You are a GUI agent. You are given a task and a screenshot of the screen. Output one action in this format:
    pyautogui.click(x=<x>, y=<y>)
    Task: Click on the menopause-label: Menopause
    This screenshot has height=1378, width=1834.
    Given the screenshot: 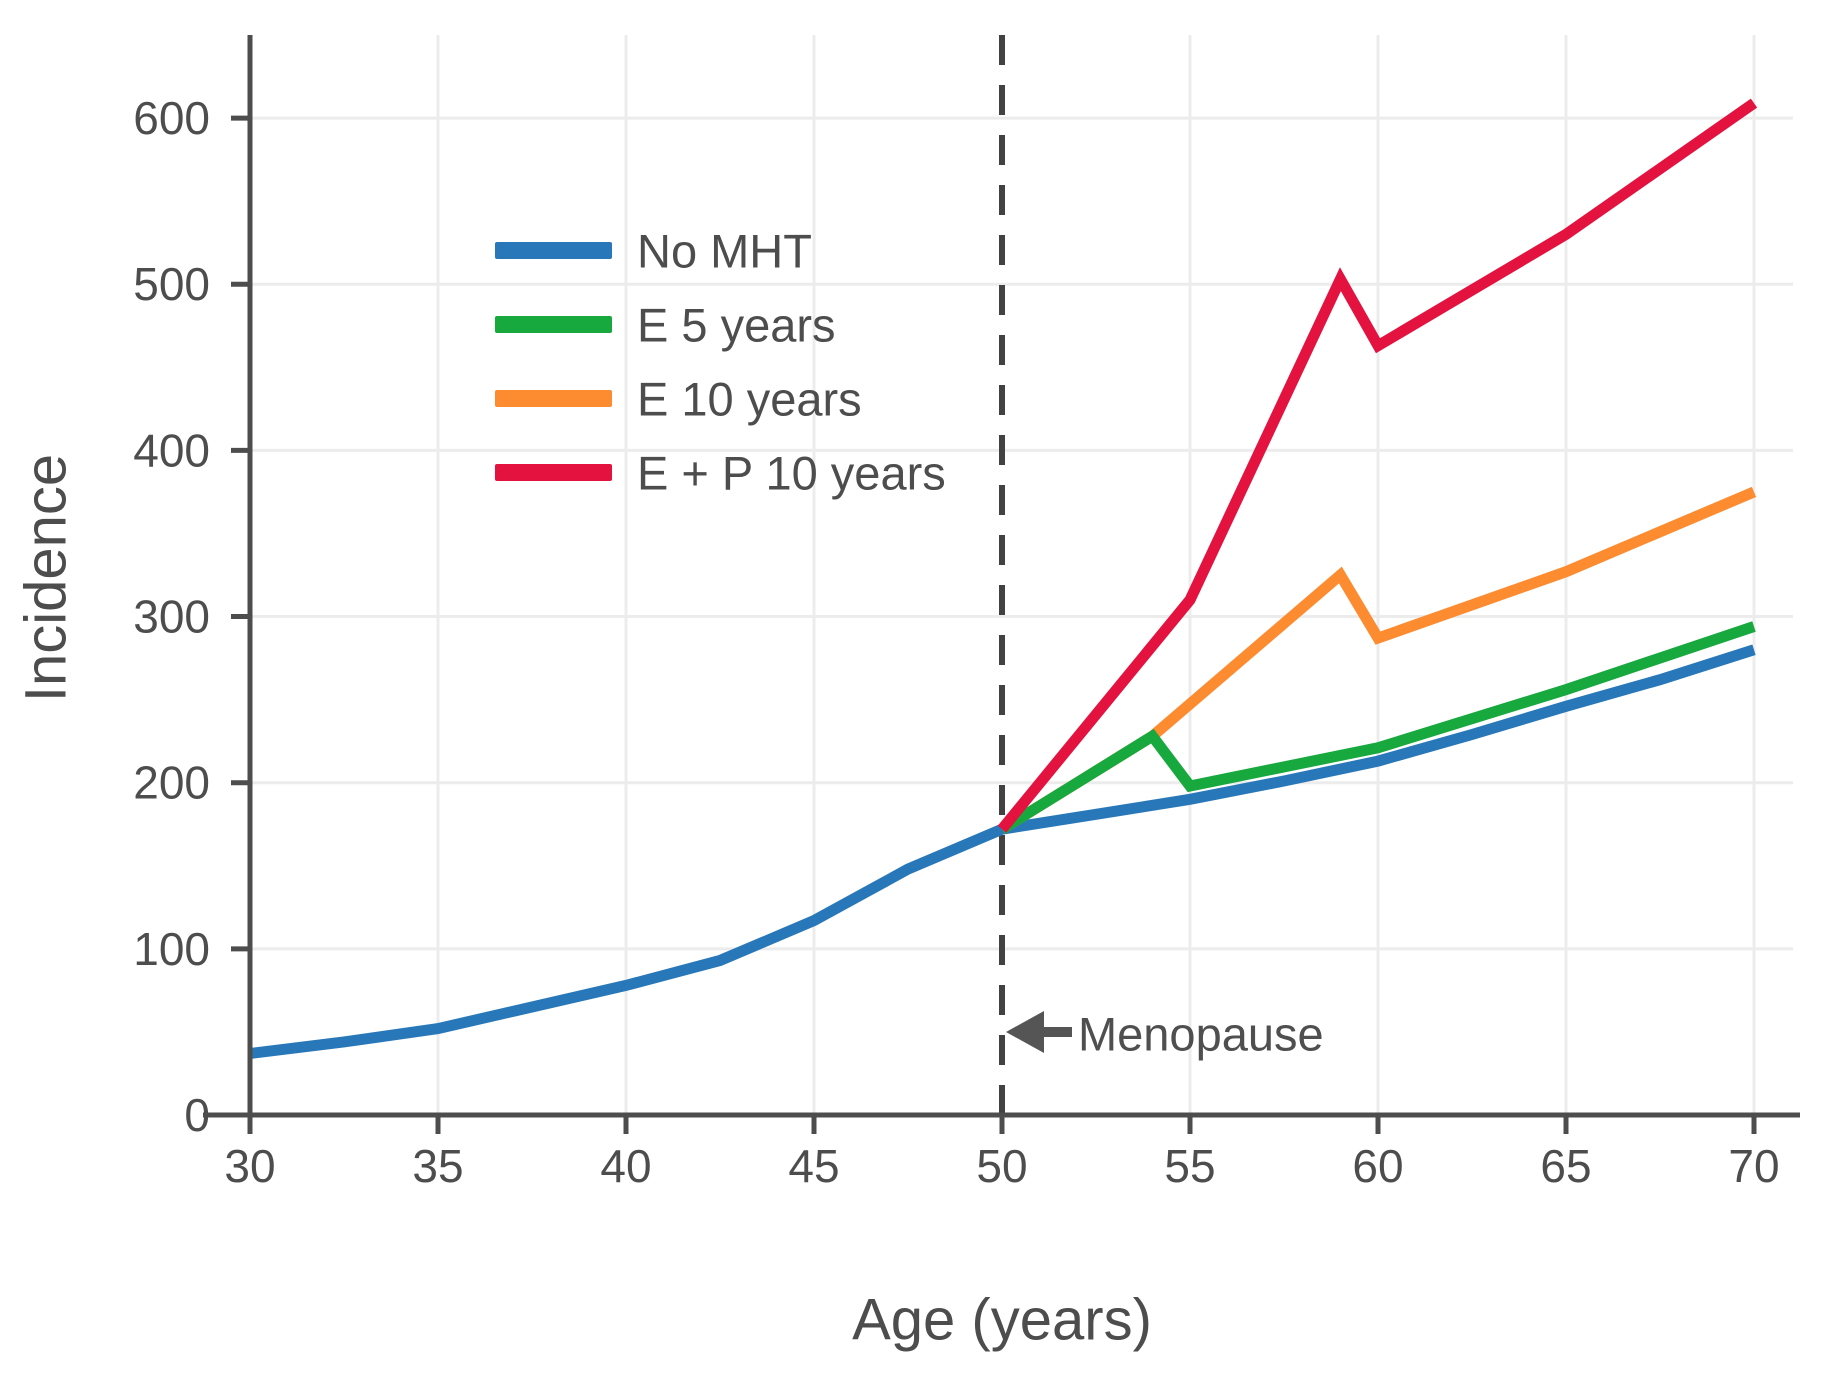 What is the action you would take?
    pyautogui.click(x=1201, y=1034)
    